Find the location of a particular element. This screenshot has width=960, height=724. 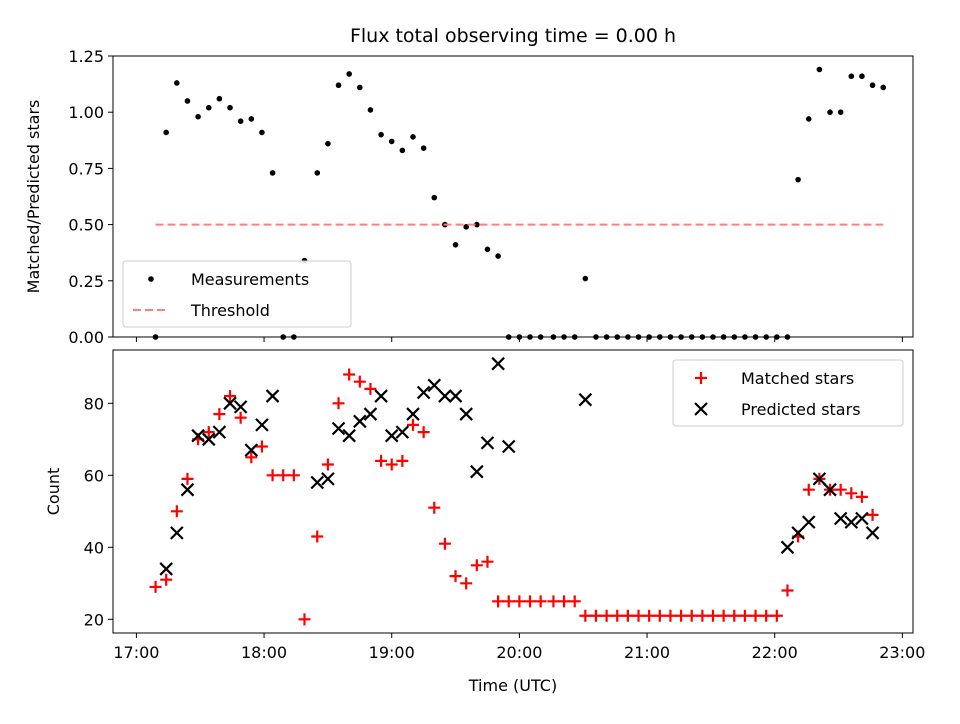

y-tick-label: 80 is located at coordinates (94, 403).